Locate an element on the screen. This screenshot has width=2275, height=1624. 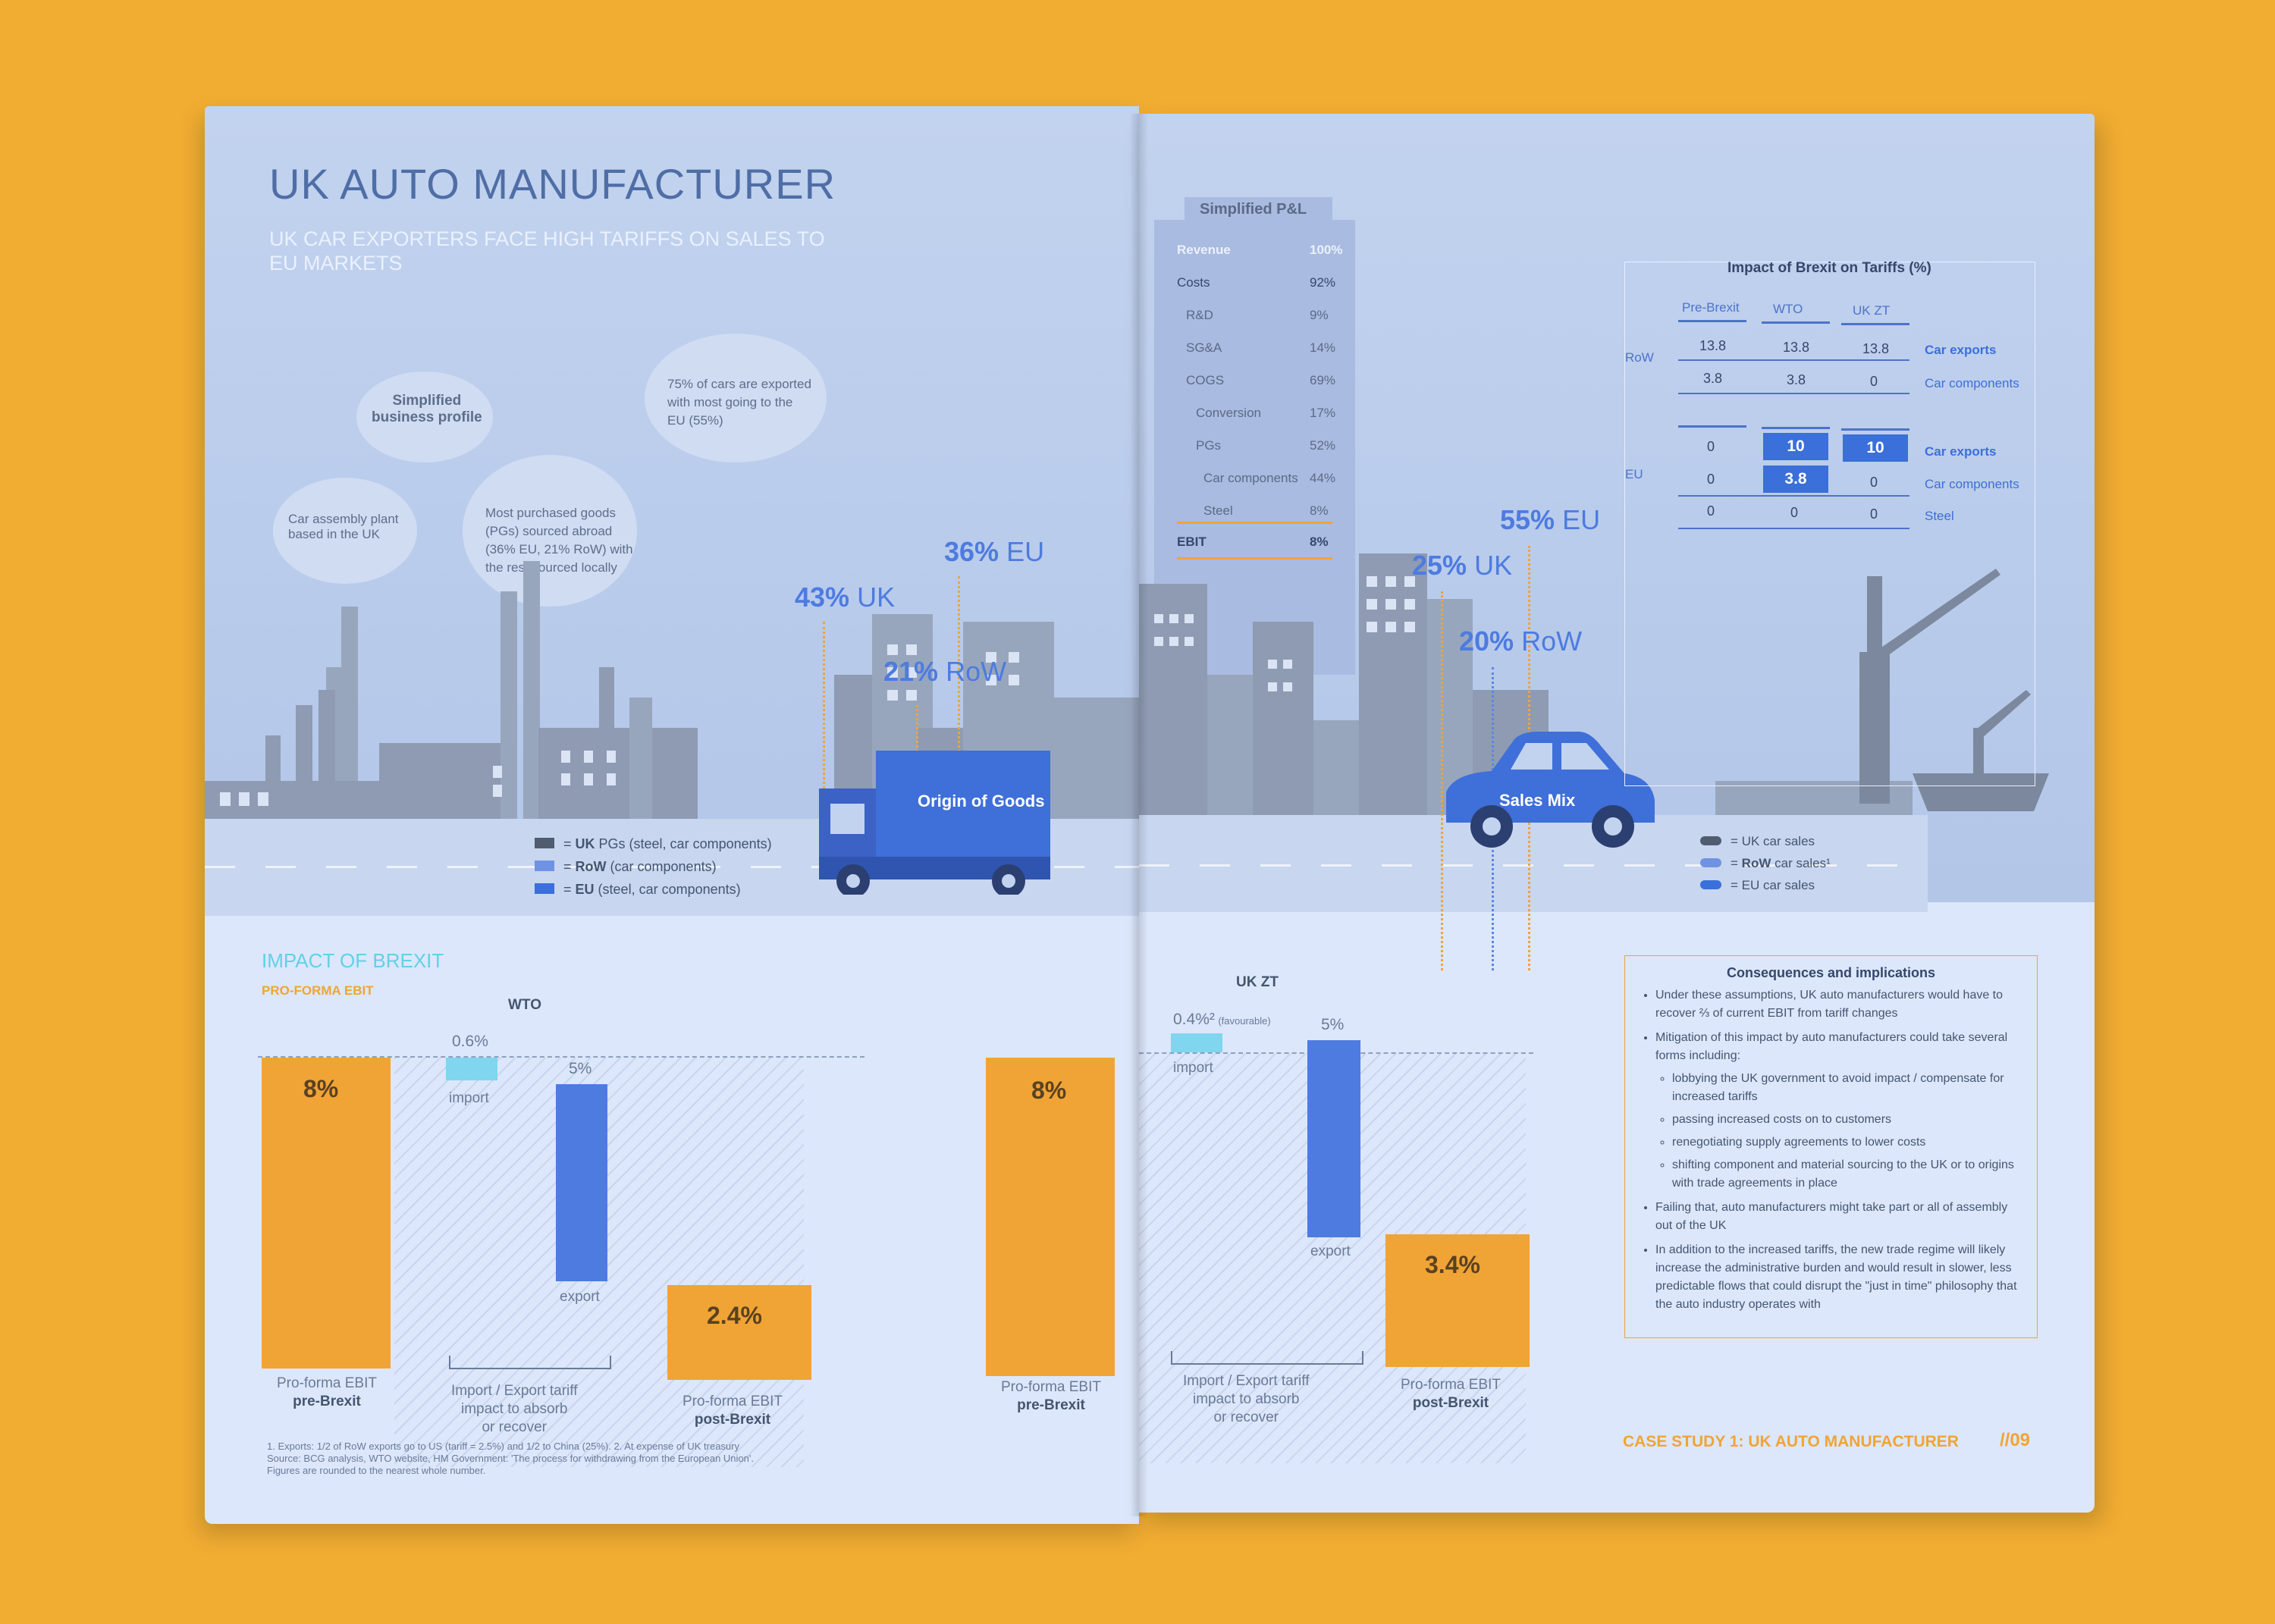
tariff-row-label: Car components is located at coordinates (1972, 383).